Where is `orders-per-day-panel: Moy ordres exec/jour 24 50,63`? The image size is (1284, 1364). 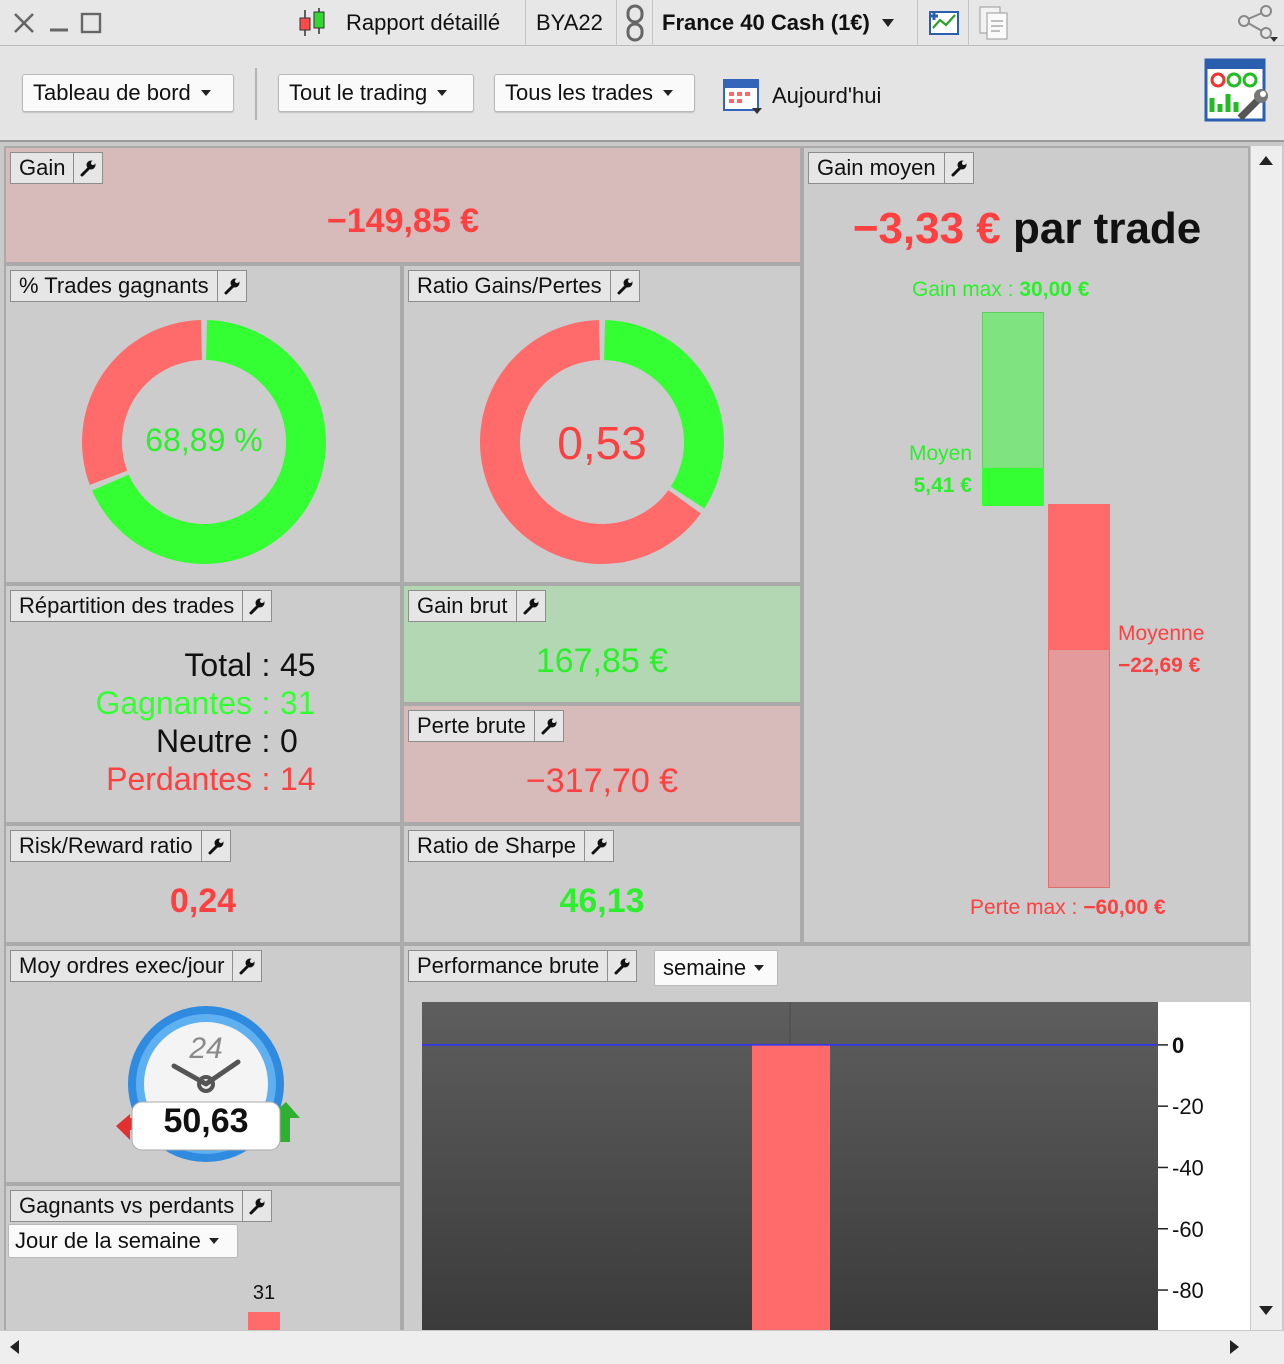
orders-per-day-panel: Moy ordres exec/jour 24 50,63 is located at coordinates (203, 1064).